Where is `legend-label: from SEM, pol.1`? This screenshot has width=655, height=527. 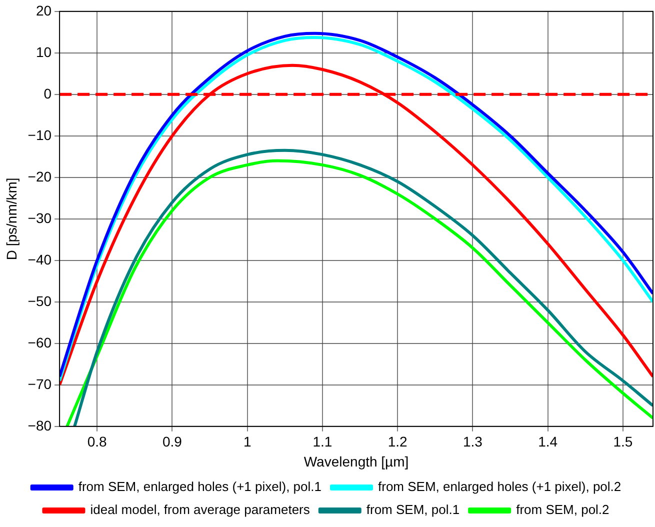
legend-label: from SEM, pol.1 is located at coordinates (413, 510).